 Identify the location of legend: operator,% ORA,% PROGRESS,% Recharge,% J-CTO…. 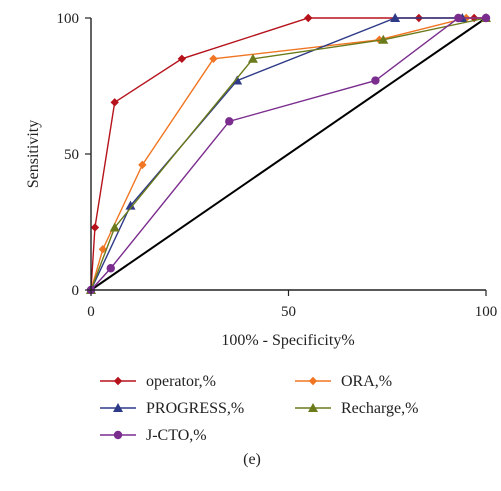
(259, 408).